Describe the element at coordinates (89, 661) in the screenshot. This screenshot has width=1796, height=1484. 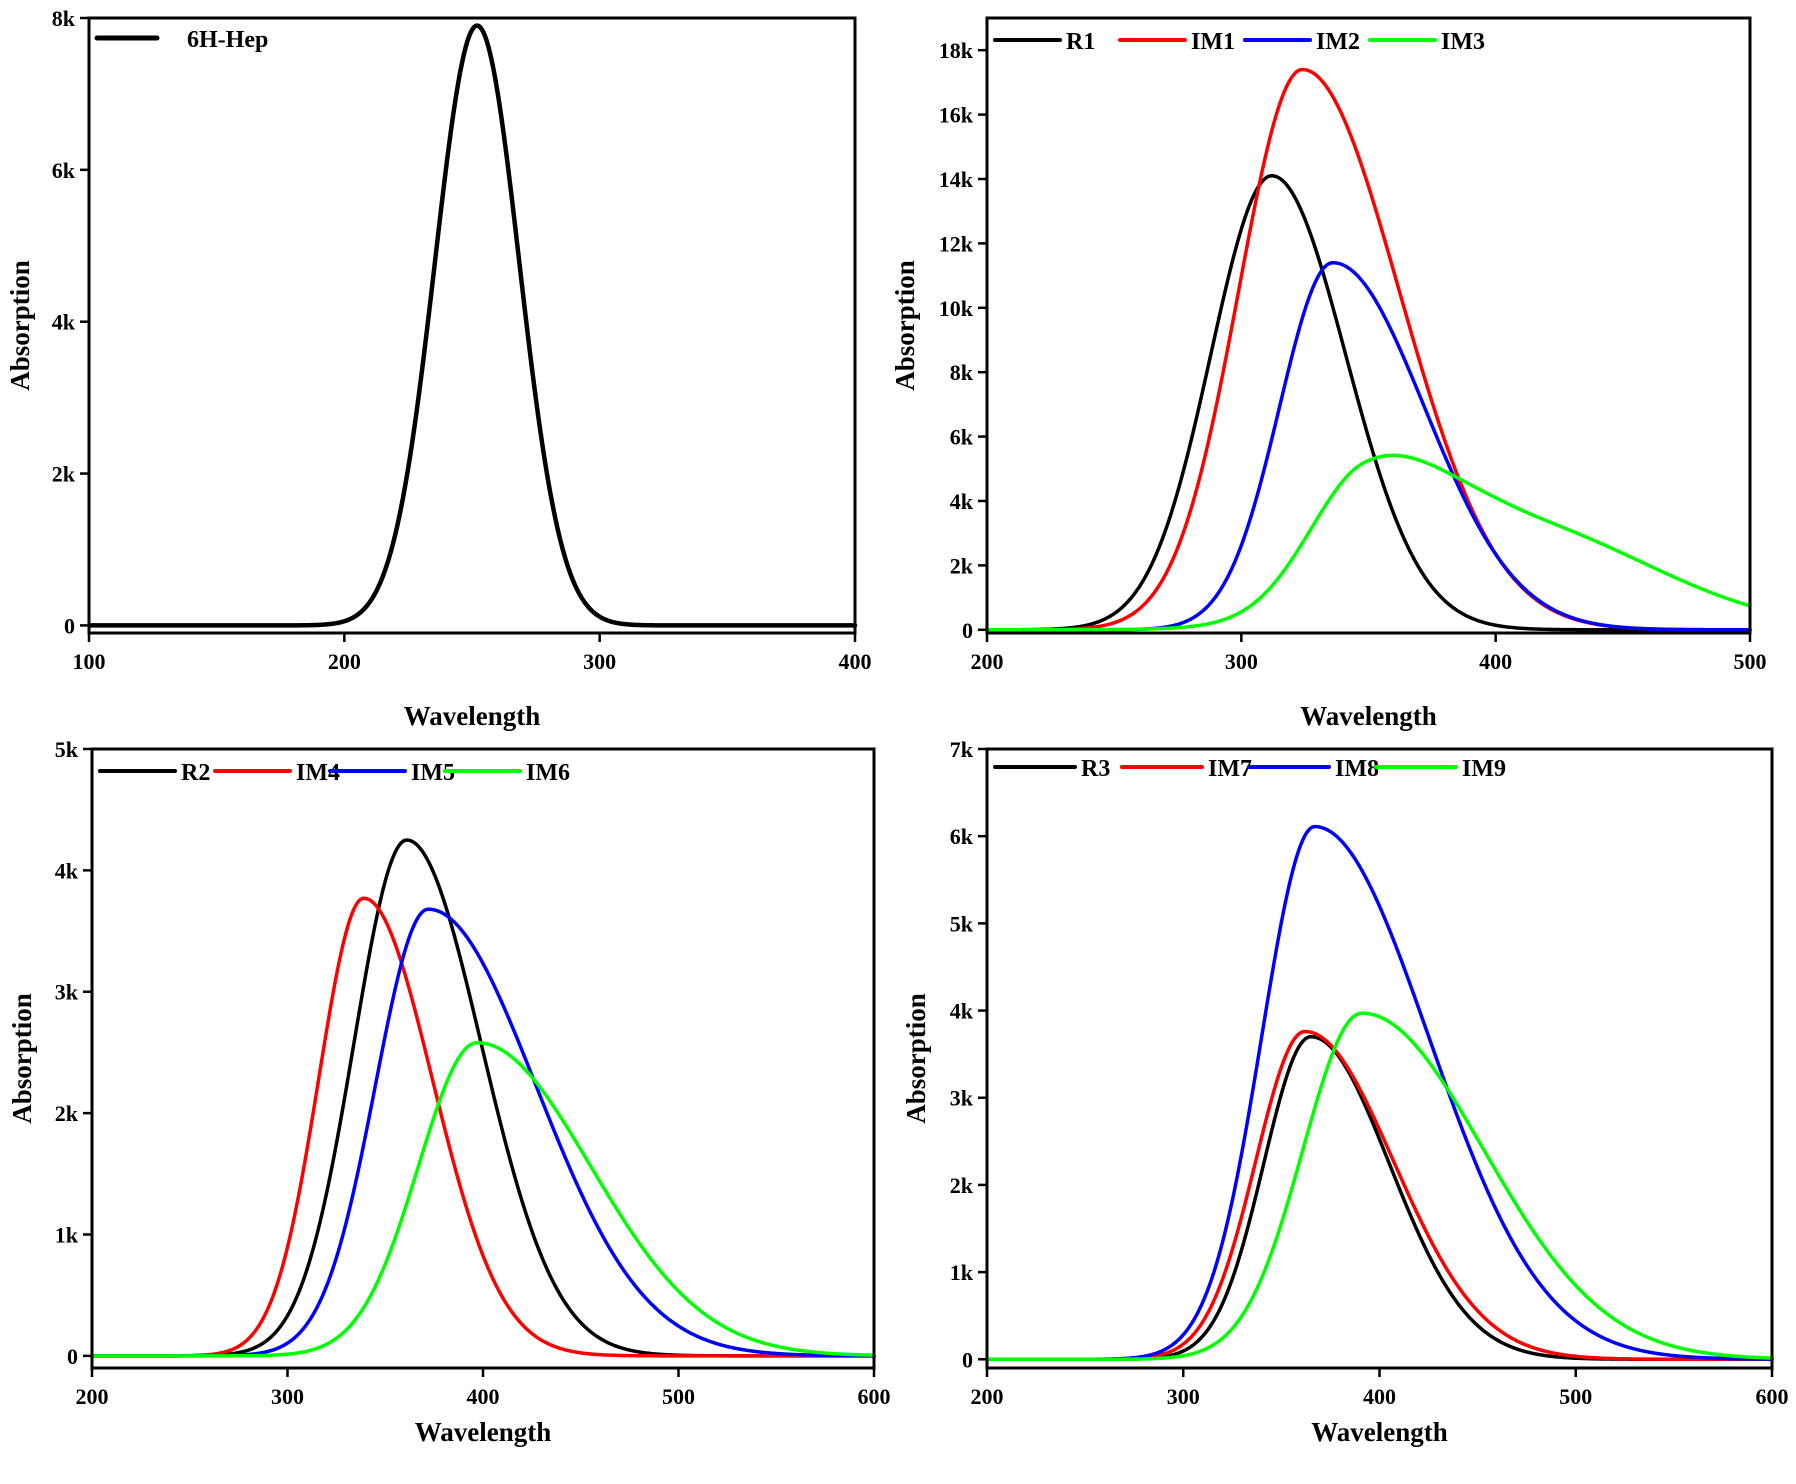
I see `x-tick-label: 100` at that location.